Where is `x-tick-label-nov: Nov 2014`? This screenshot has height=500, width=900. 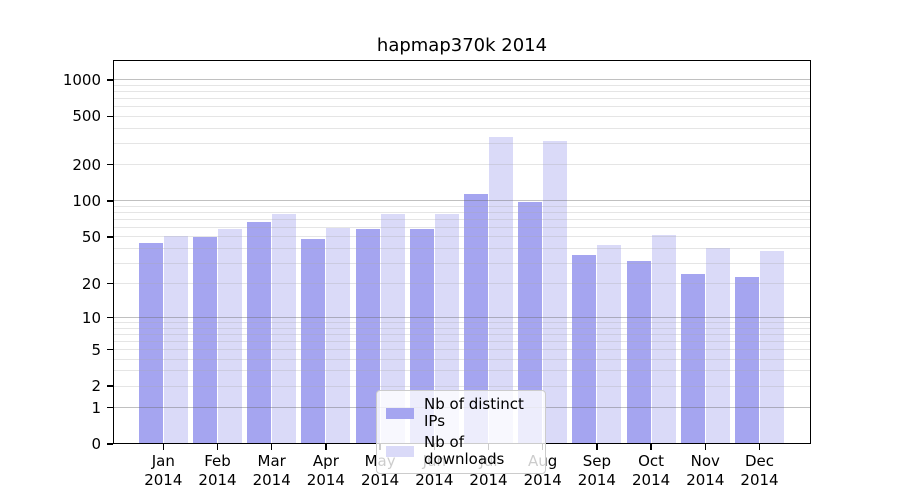 x-tick-label-nov: Nov 2014 is located at coordinates (705, 470).